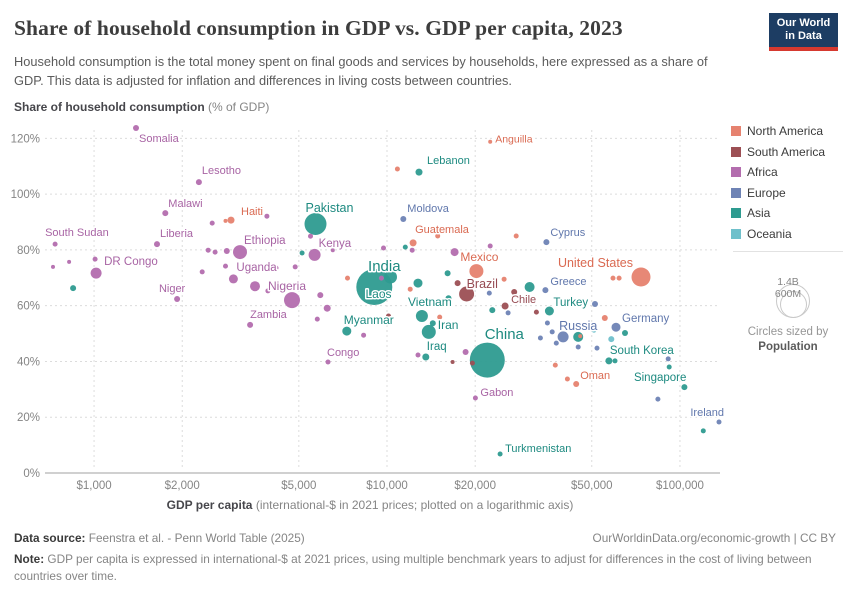  I want to click on country-label-oman: Oman, so click(595, 376).